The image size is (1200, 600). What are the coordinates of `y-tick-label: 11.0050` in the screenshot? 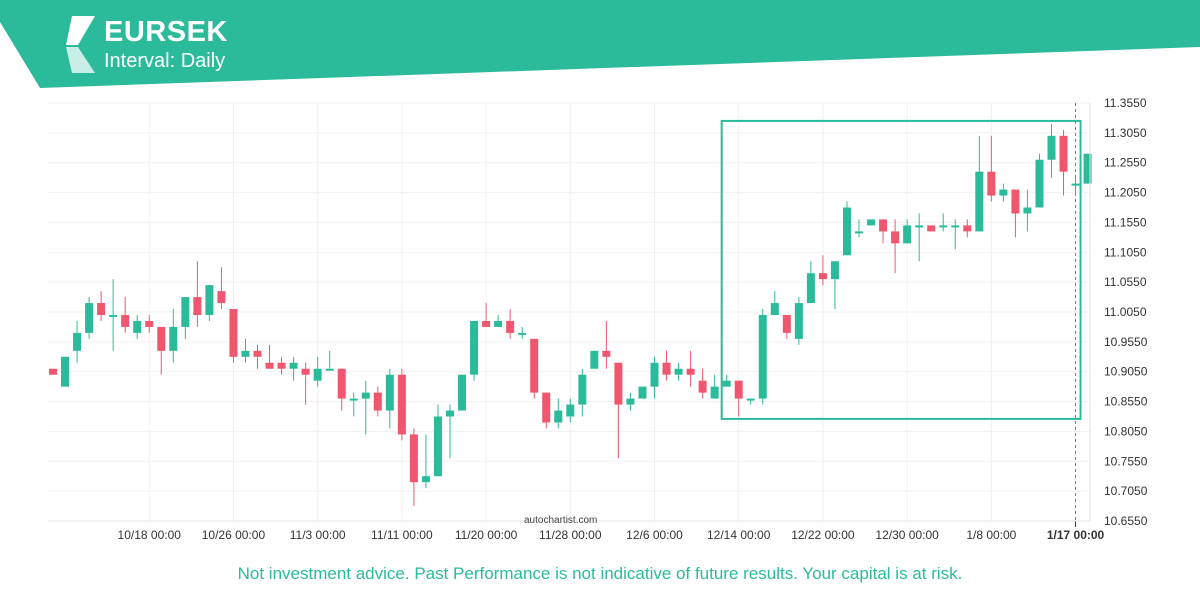 It's located at (1125, 312).